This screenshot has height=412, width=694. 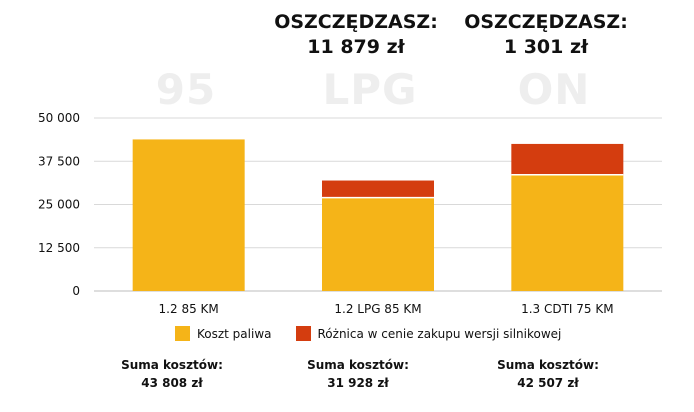 What do you see at coordinates (358, 383) in the screenshot?
I see `total-lpg-value: 31 928 zł` at bounding box center [358, 383].